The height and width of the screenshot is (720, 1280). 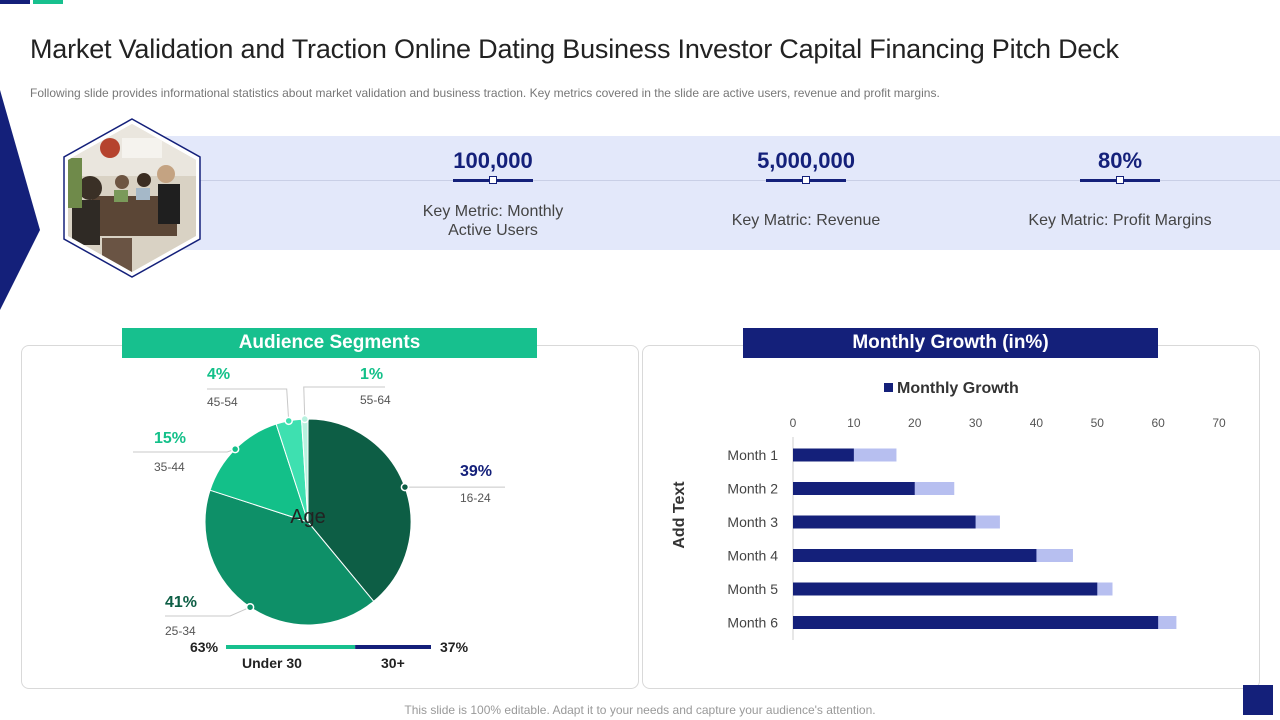 I want to click on split-right-label: 30+, so click(x=393, y=663).